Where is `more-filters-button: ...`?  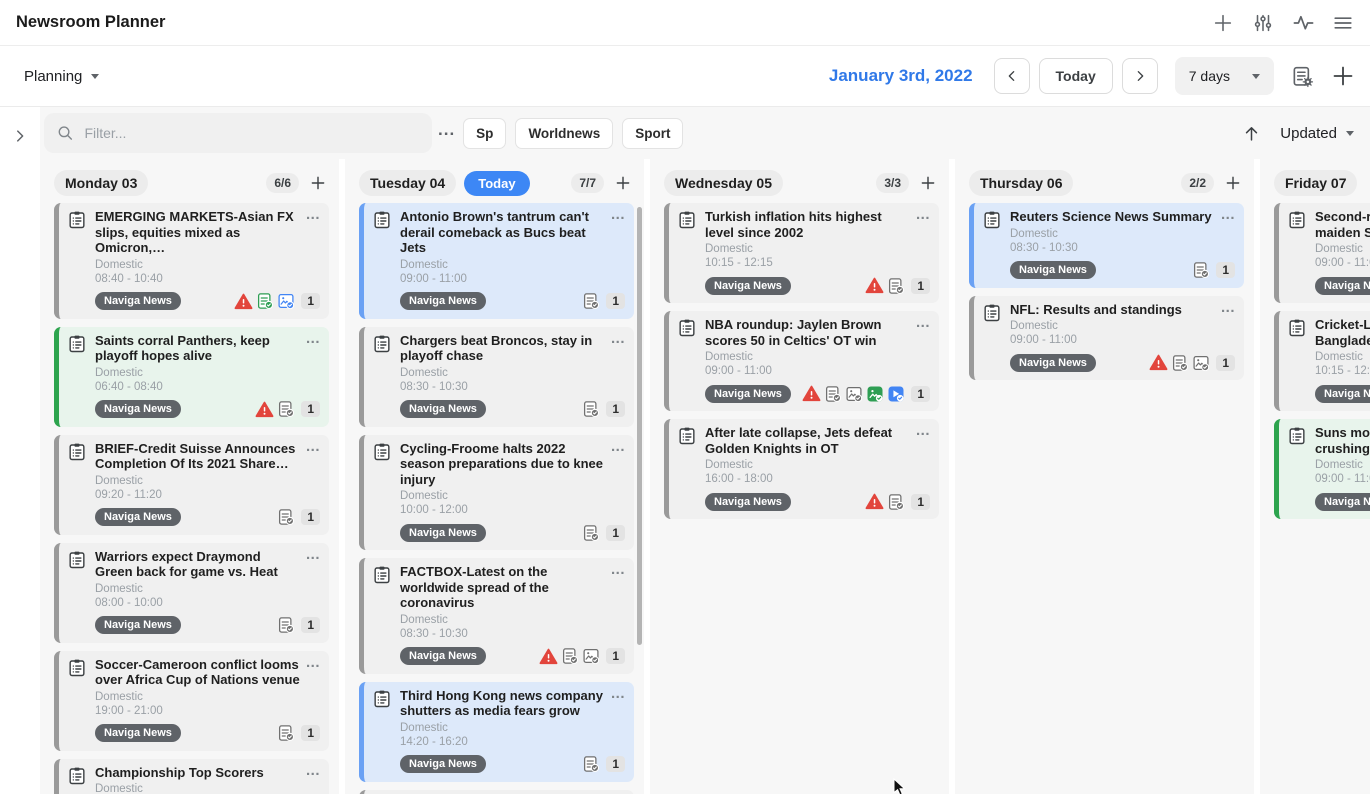
more-filters-button: ... is located at coordinates (447, 129).